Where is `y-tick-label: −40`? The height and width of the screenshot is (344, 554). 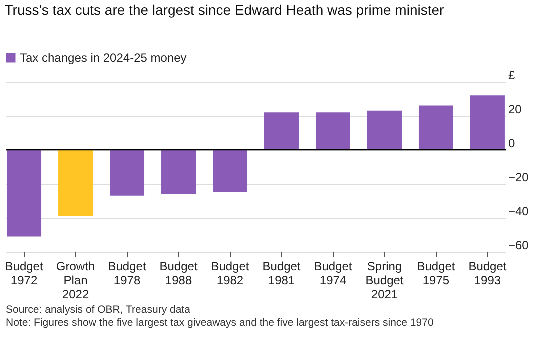 y-tick-label: −40 is located at coordinates (519, 211).